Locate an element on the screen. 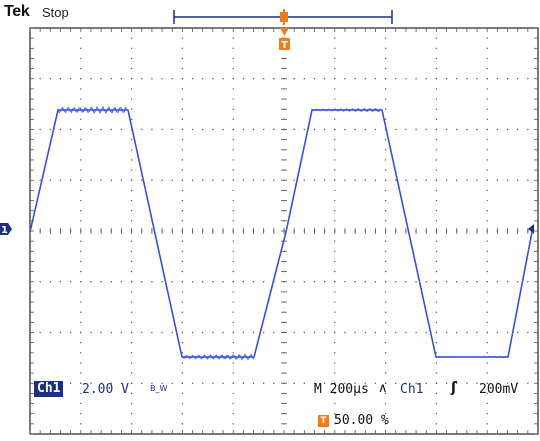  ch1-ground-marker: 1 is located at coordinates (6, 229).